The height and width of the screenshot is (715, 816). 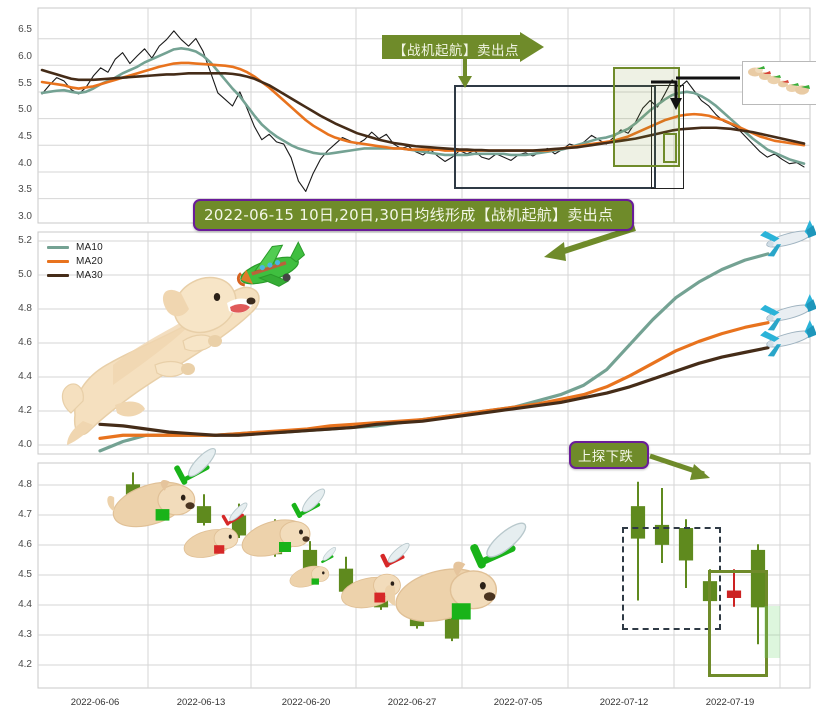 I want to click on ytick-mid-4.6: 4.6, so click(x=25, y=342).